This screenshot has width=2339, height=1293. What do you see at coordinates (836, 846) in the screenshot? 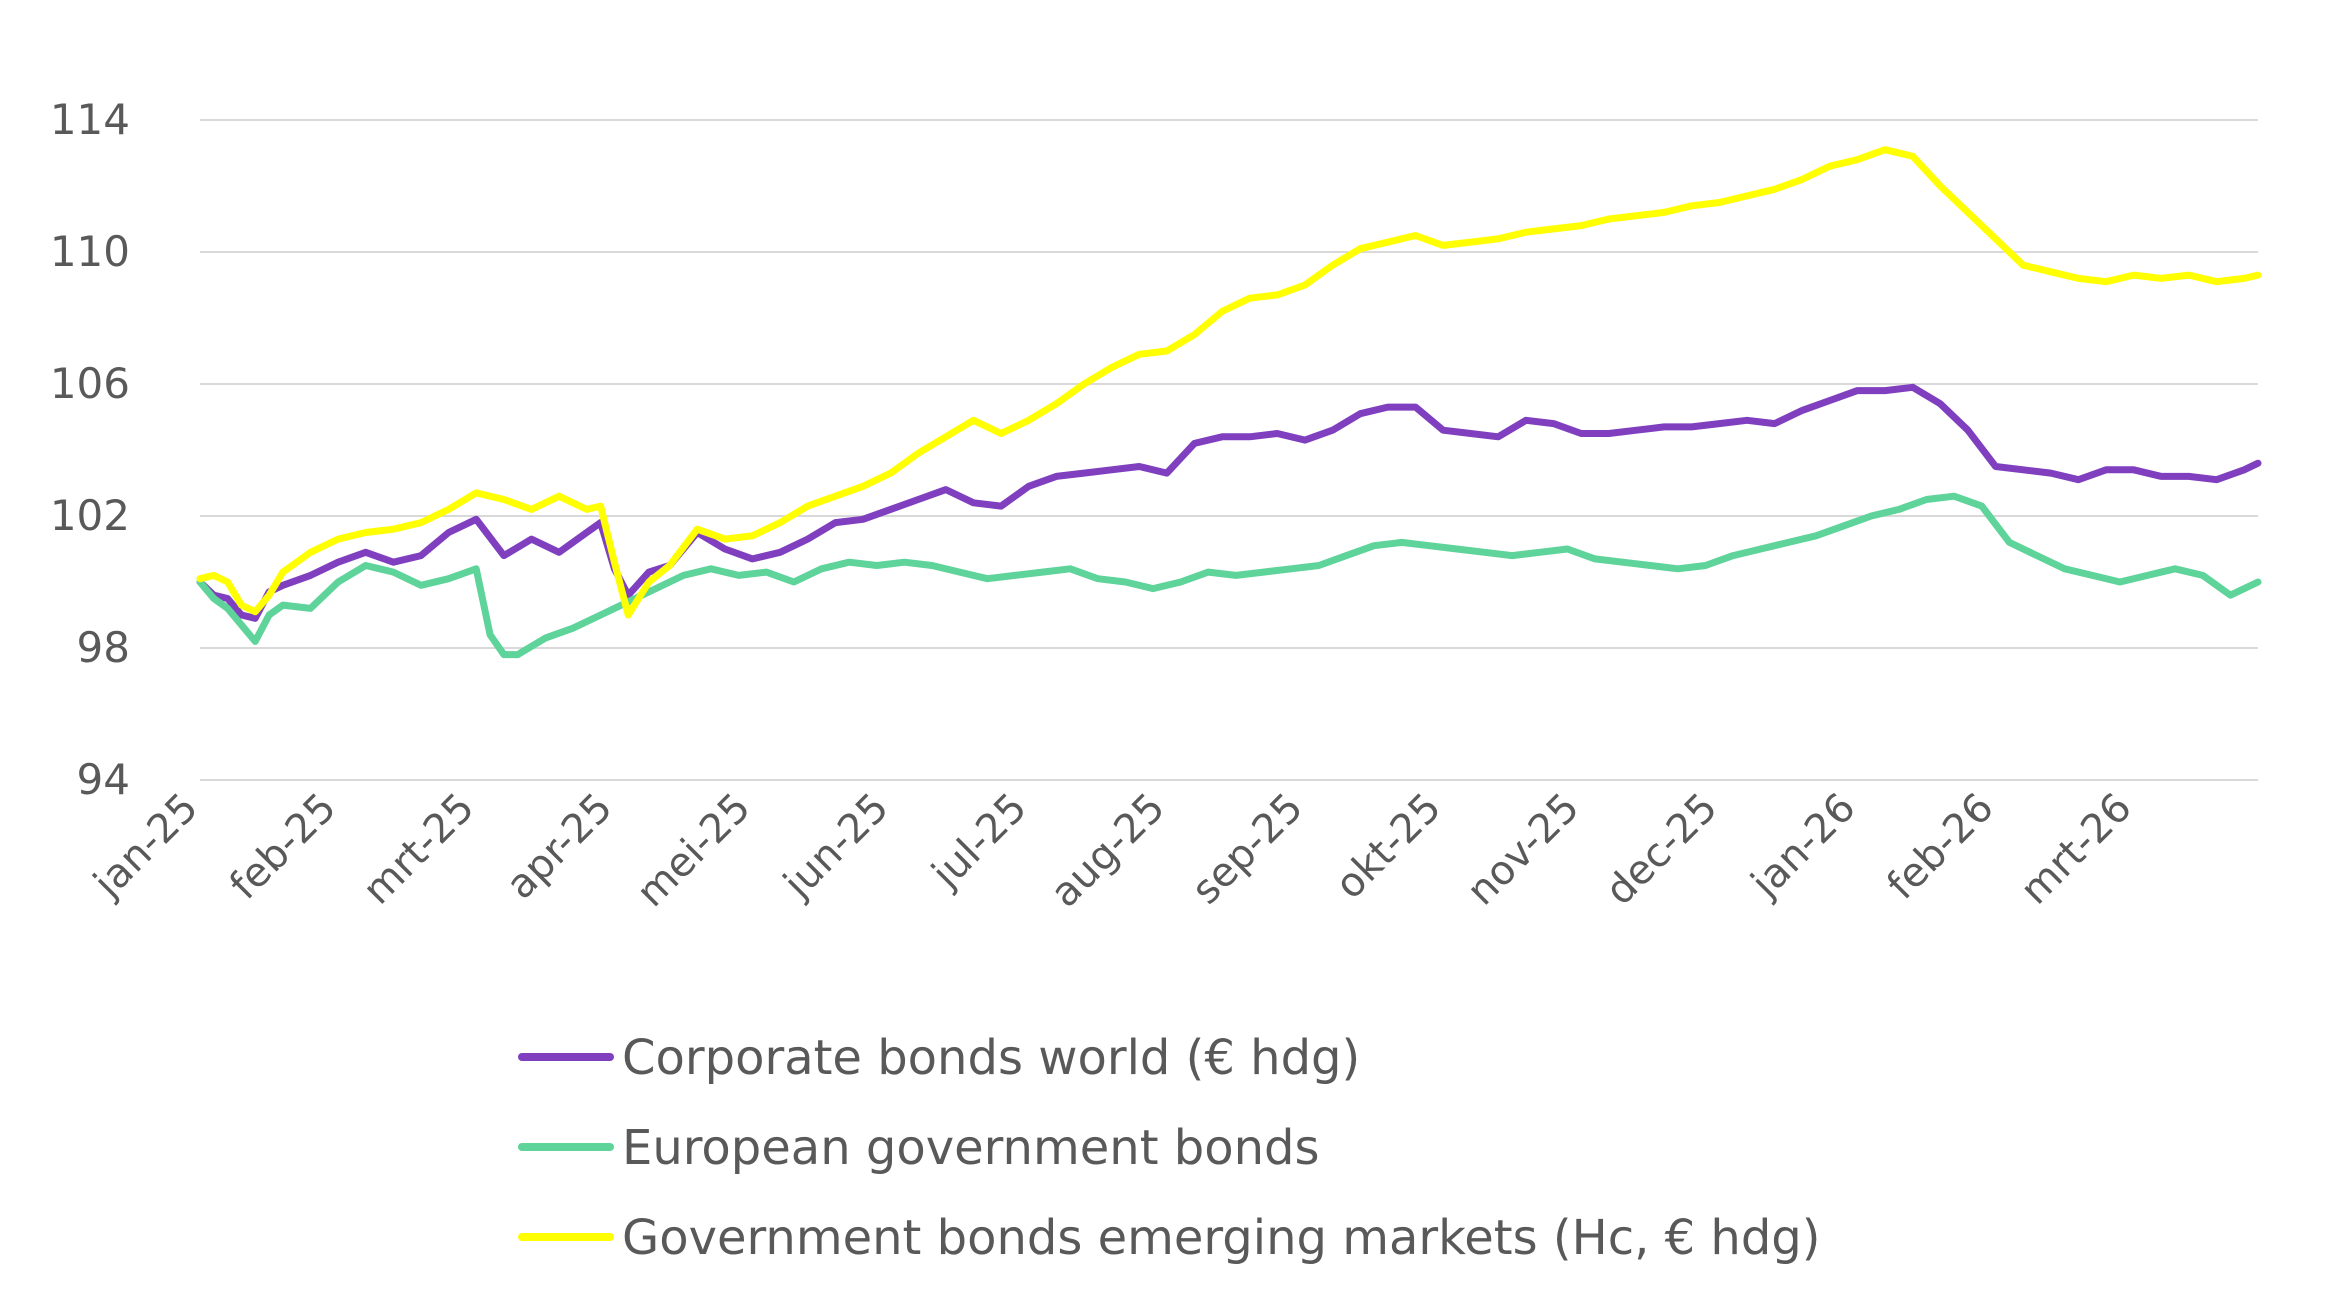
I see `x-tick-label-jun-25: jun-25` at bounding box center [836, 846].